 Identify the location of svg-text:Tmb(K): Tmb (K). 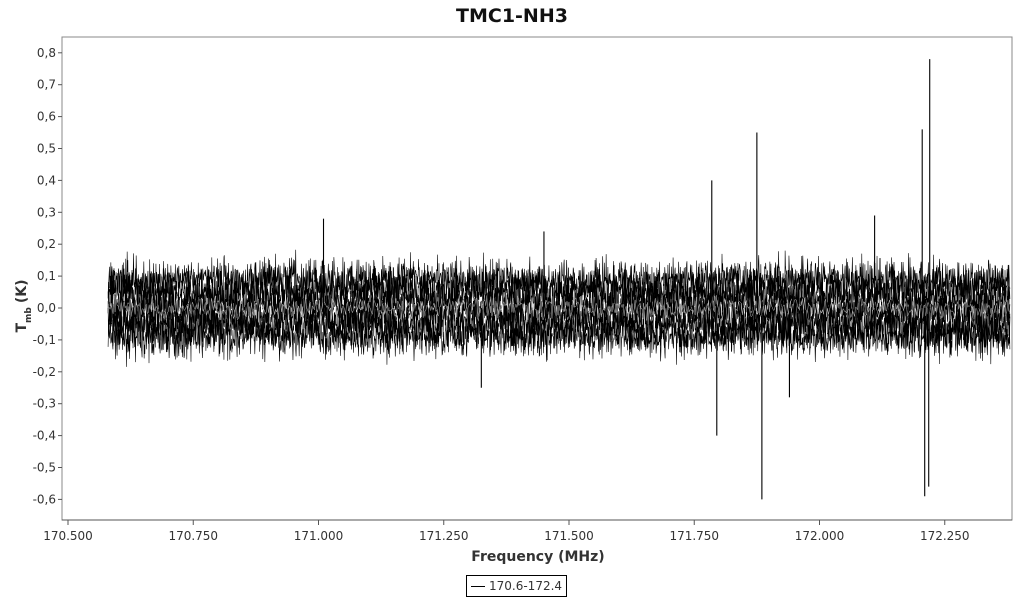
(24, 305).